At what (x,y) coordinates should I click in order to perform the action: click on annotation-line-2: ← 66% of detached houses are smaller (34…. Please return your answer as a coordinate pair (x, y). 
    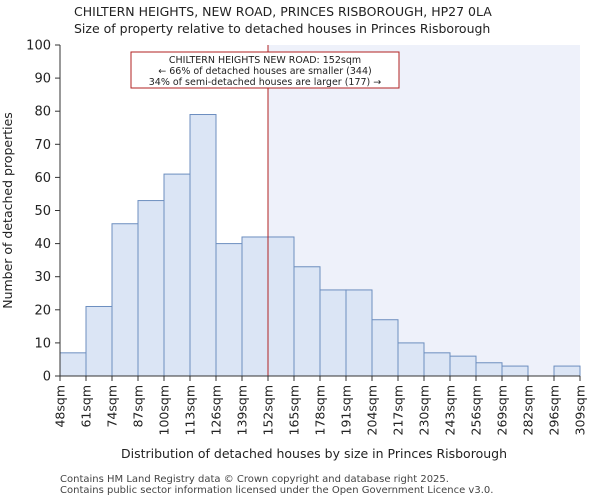
    Looking at the image, I should click on (264, 71).